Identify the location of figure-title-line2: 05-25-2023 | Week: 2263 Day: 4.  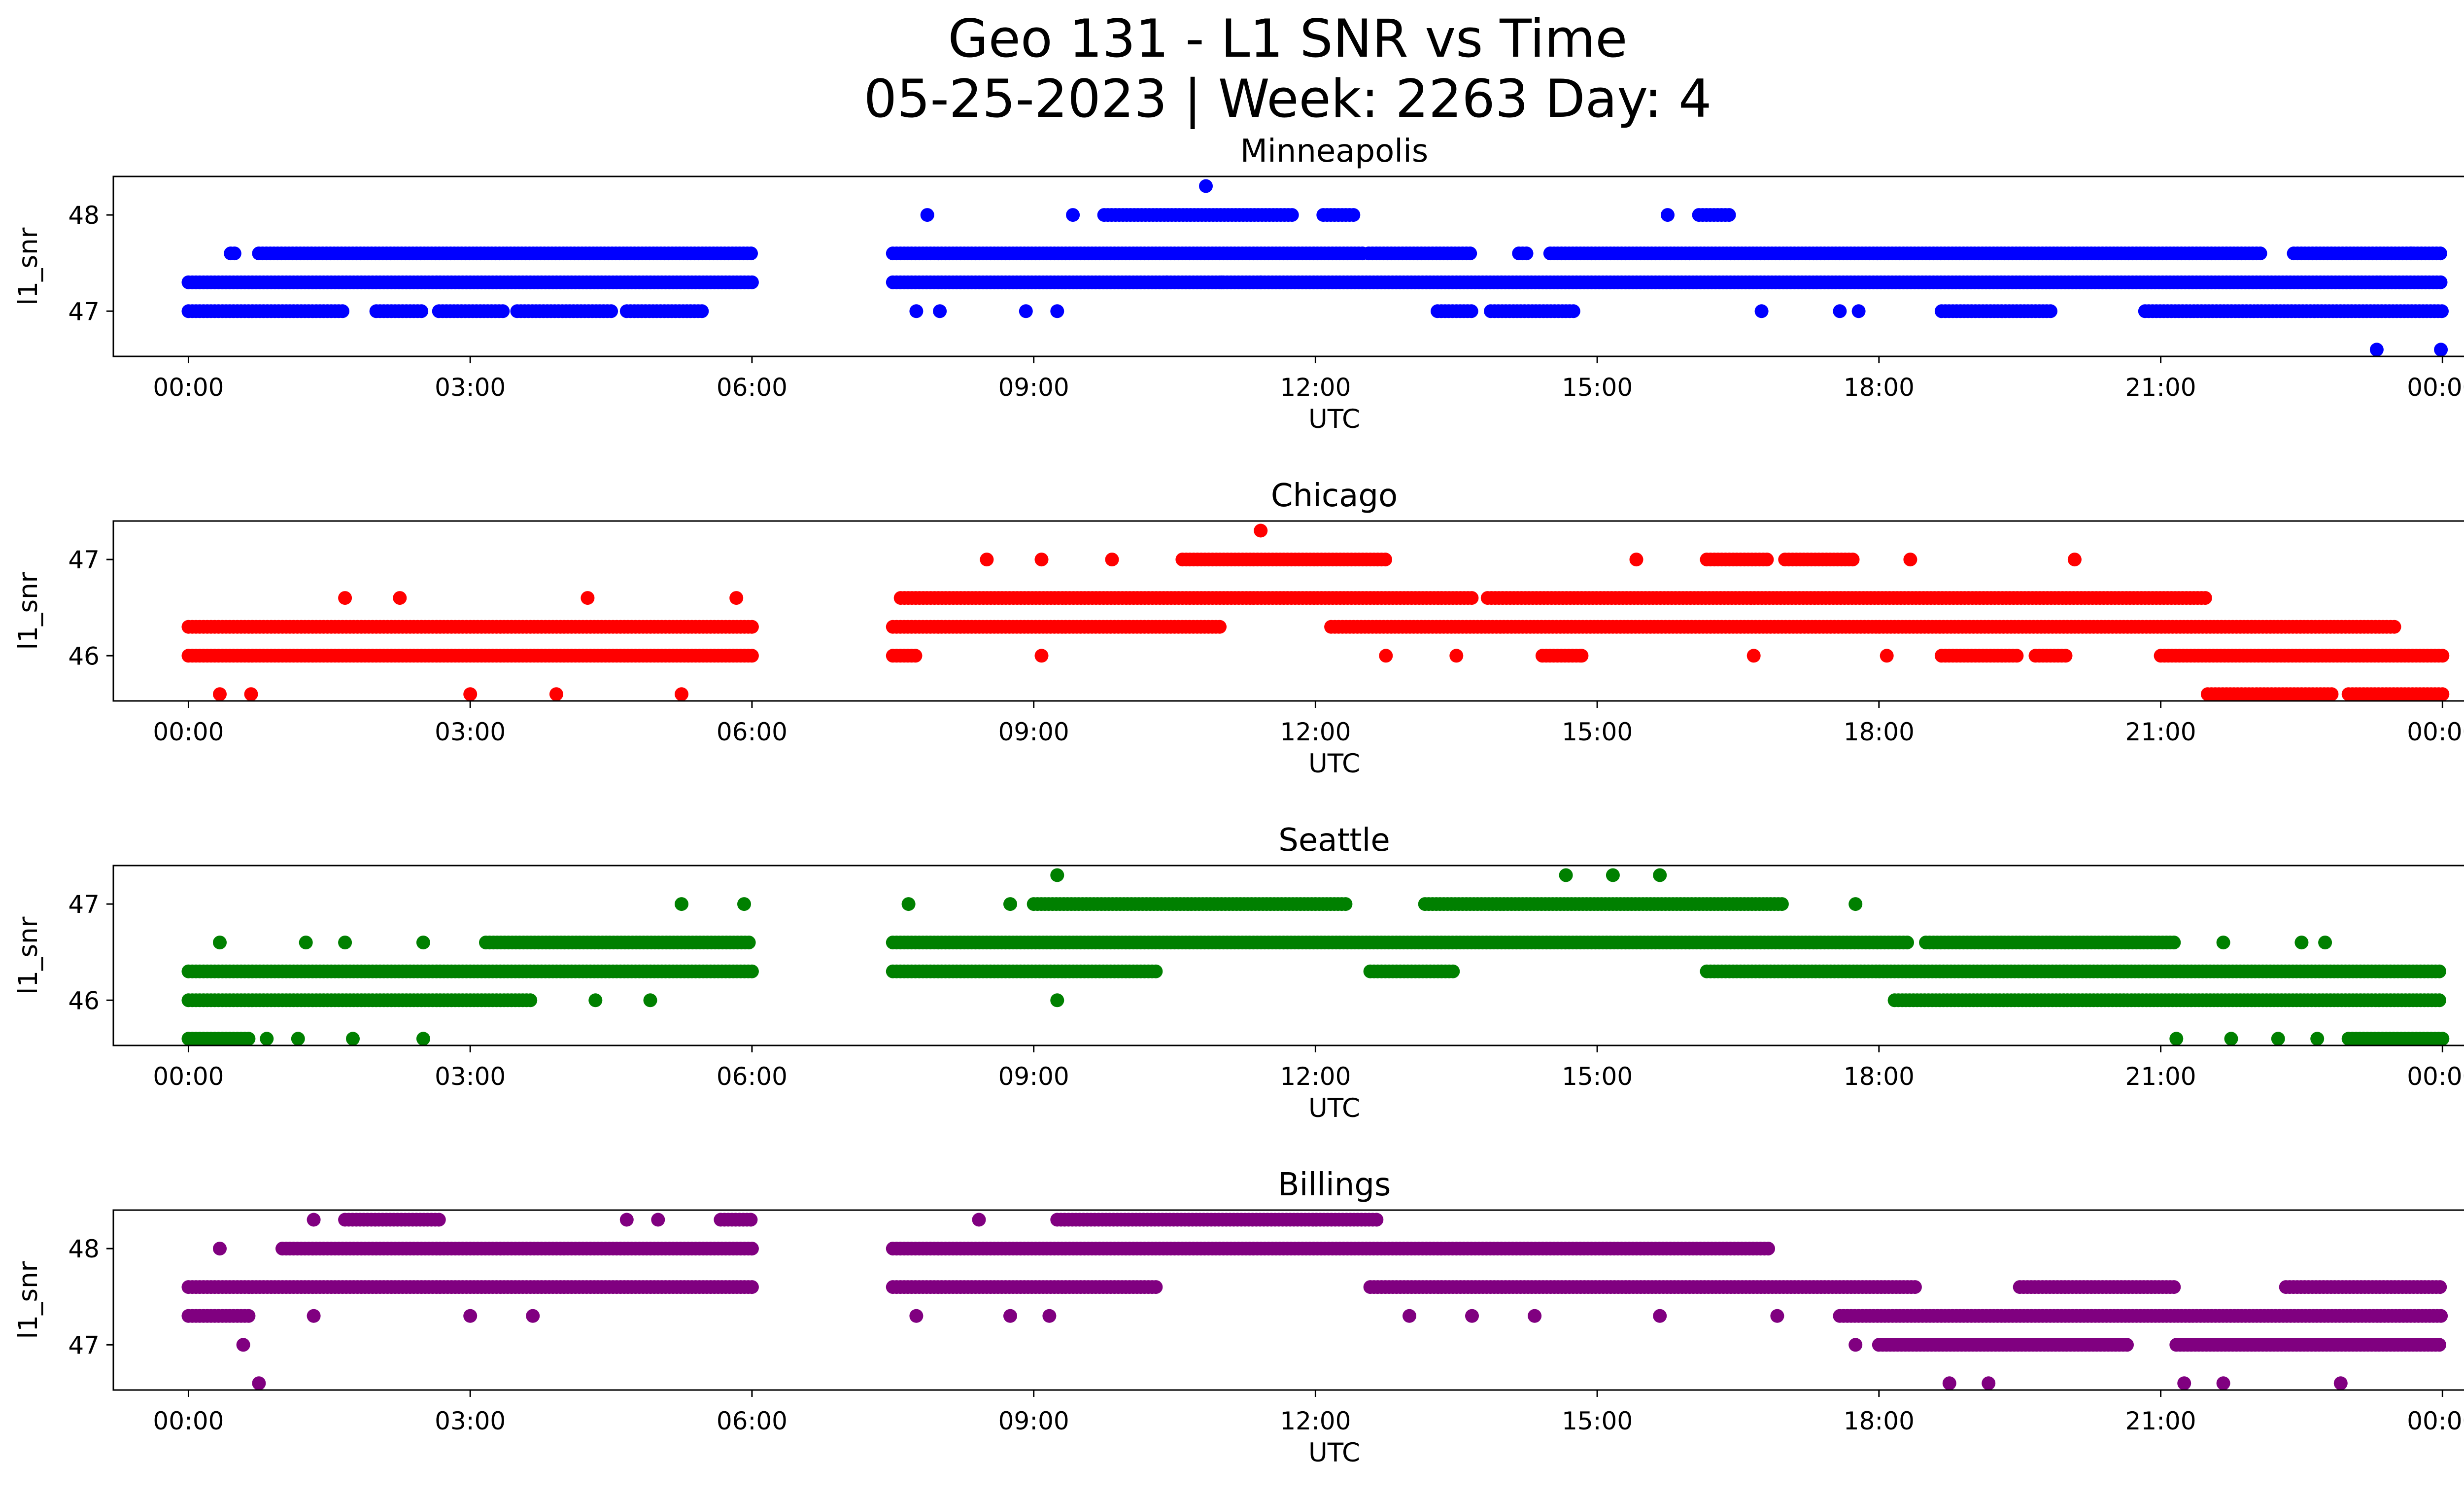
(1287, 99).